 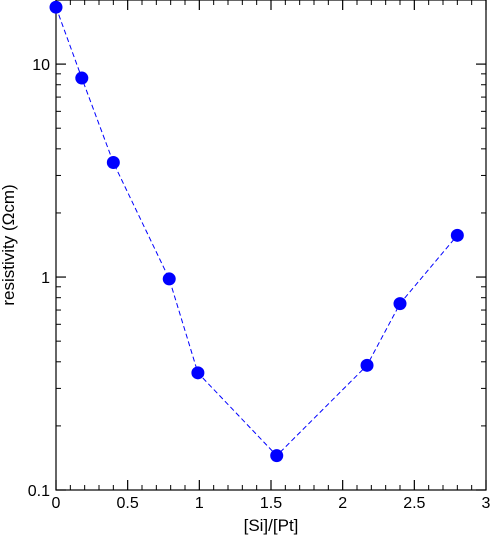 What do you see at coordinates (486, 503) in the screenshot?
I see `x-tick-label: 3` at bounding box center [486, 503].